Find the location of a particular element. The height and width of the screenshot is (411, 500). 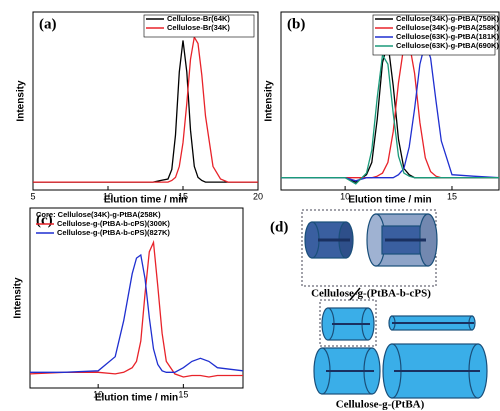

panel-label: (a) is located at coordinates (48, 24).